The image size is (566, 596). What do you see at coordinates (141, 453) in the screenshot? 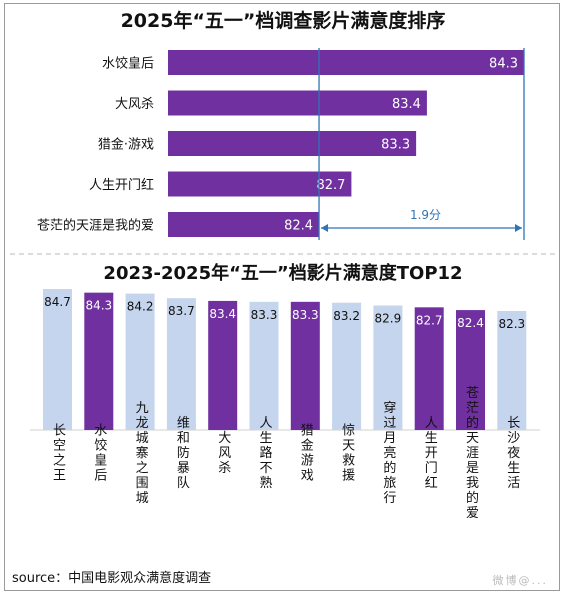
I see `chart-2-category-label: 九龙城寨之围城` at bounding box center [141, 453].